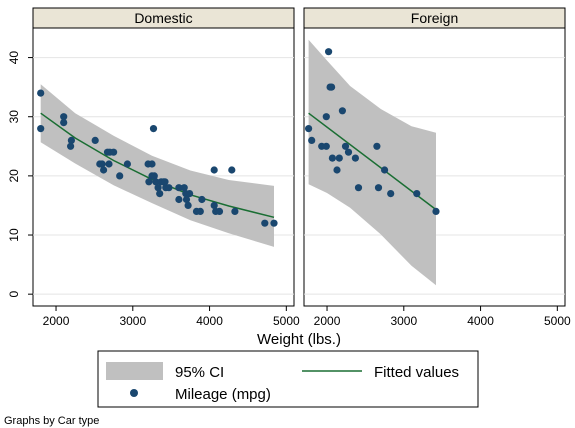  Describe the element at coordinates (51, 421) in the screenshot. I see `graph-note: Graphs by Car type` at that location.